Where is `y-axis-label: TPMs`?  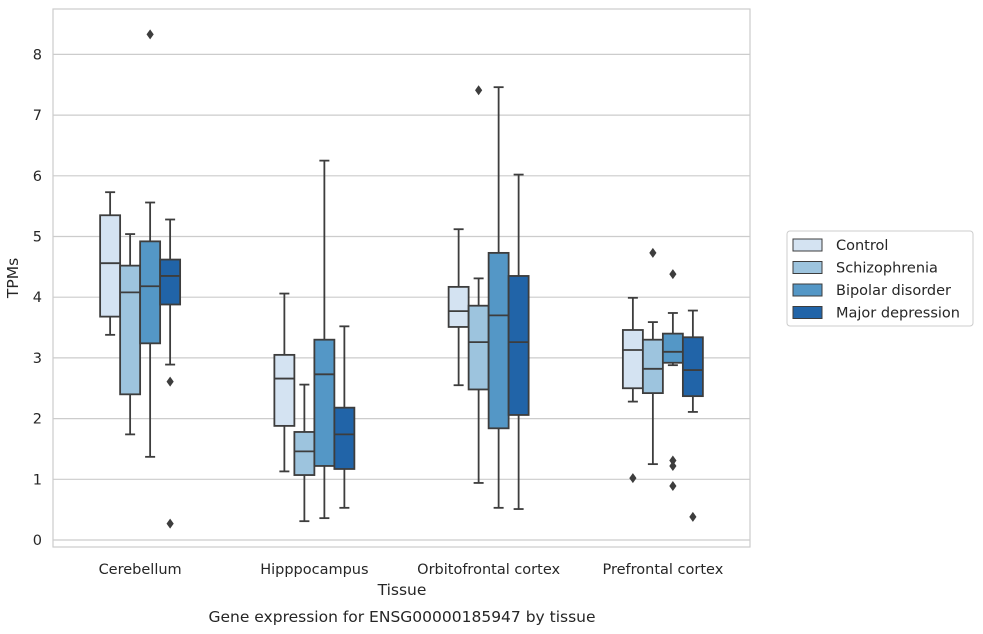
y-axis-label: TPMs is located at coordinates (13, 278).